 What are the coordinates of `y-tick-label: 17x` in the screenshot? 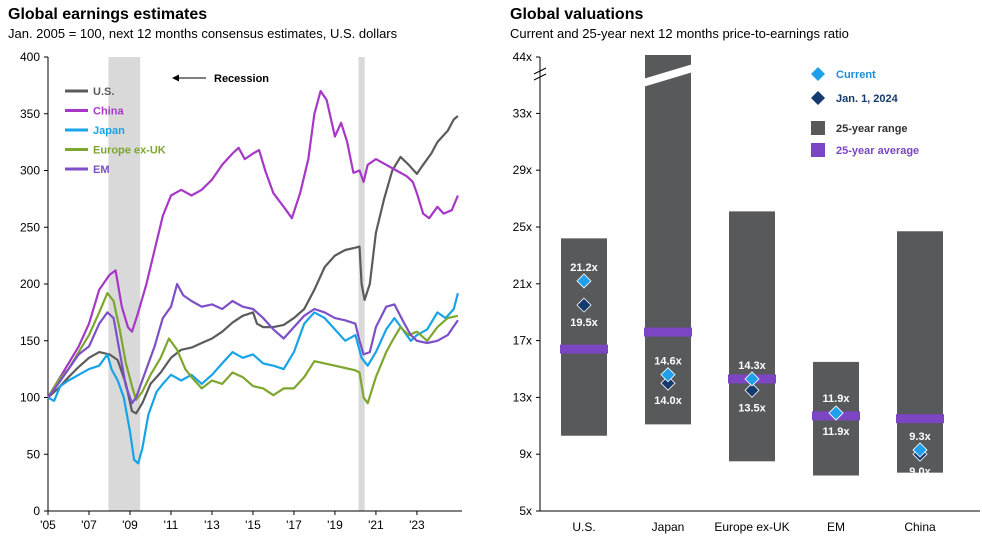 It's located at (522, 341).